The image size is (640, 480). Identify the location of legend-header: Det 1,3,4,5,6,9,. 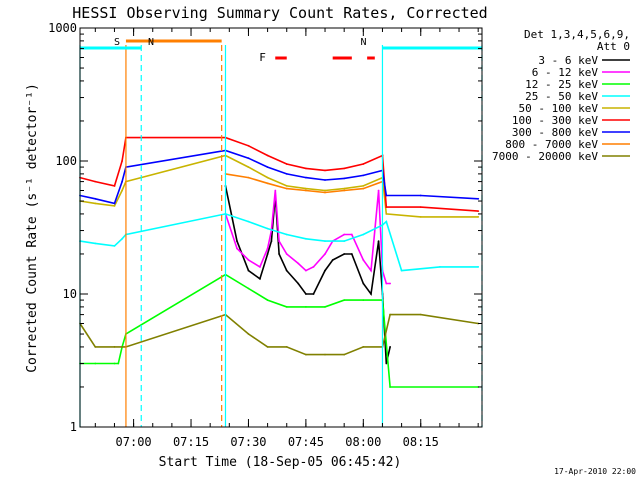
(577, 34).